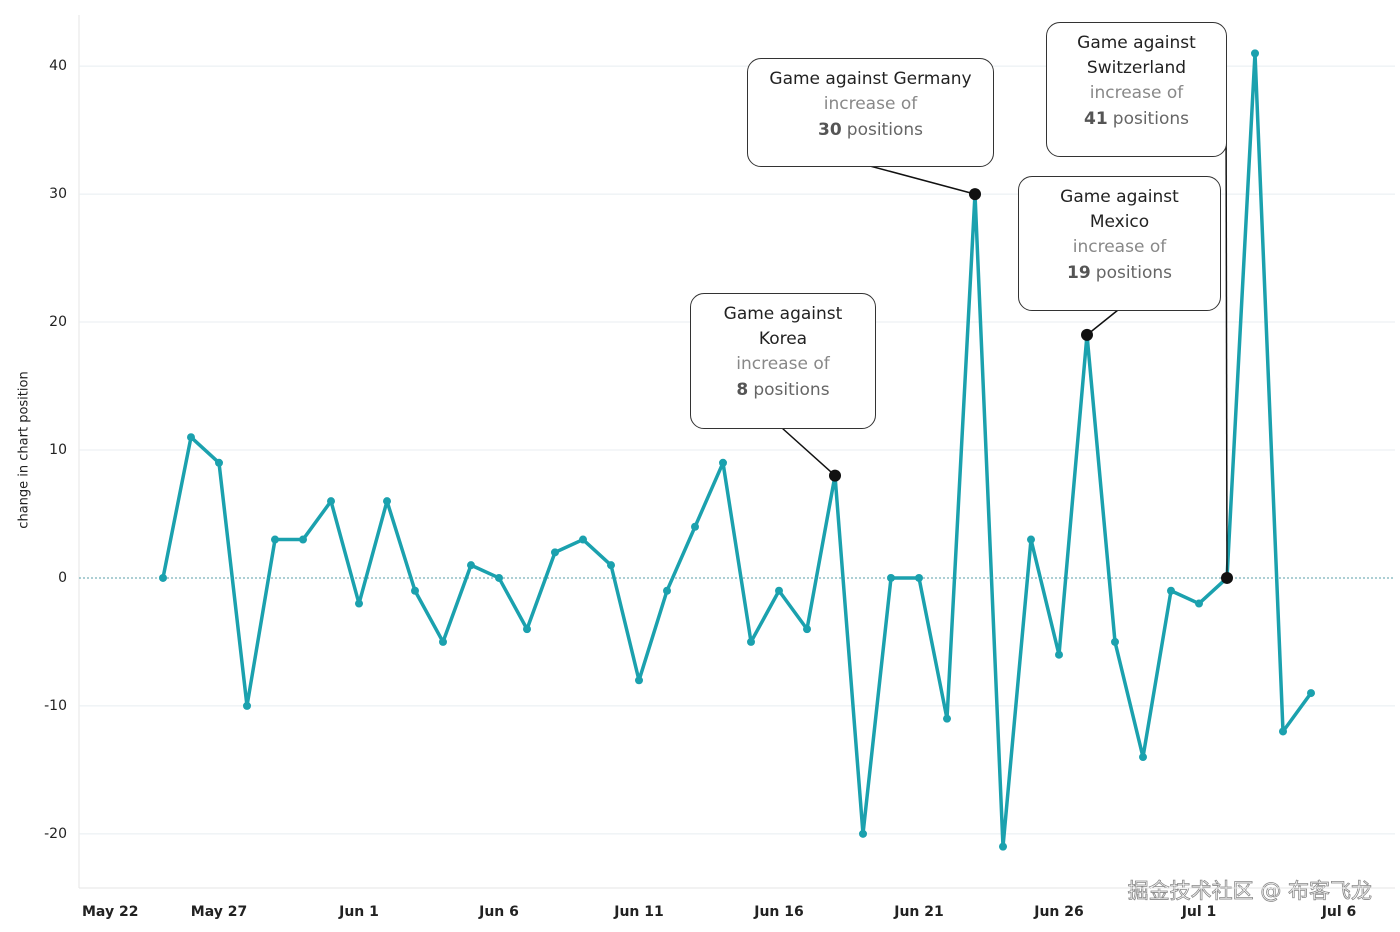 This screenshot has height=932, width=1400. I want to click on x-tick-label: May 22, so click(110, 912).